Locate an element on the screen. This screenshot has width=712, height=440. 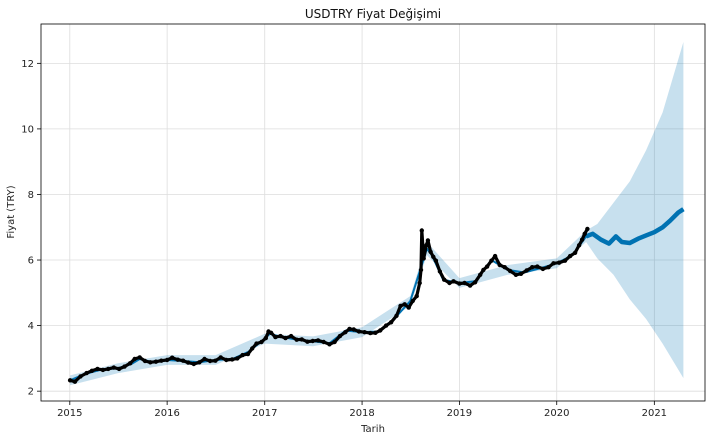
y-tick-label: 8 is located at coordinates (31, 195).